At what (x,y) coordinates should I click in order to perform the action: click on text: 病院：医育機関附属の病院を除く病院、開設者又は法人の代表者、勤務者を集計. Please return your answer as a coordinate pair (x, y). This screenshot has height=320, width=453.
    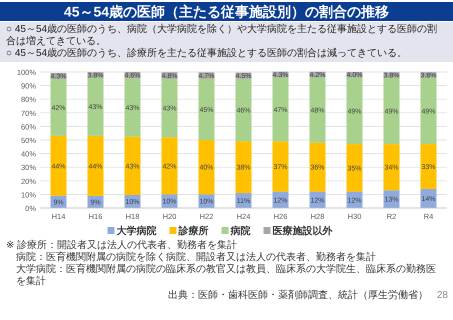
    Looking at the image, I should click on (196, 257).